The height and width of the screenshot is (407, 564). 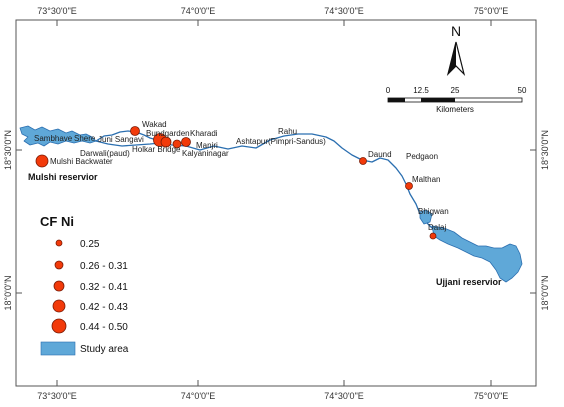 What do you see at coordinates (58, 348) in the screenshot?
I see `legend-study-area-swatch` at bounding box center [58, 348].